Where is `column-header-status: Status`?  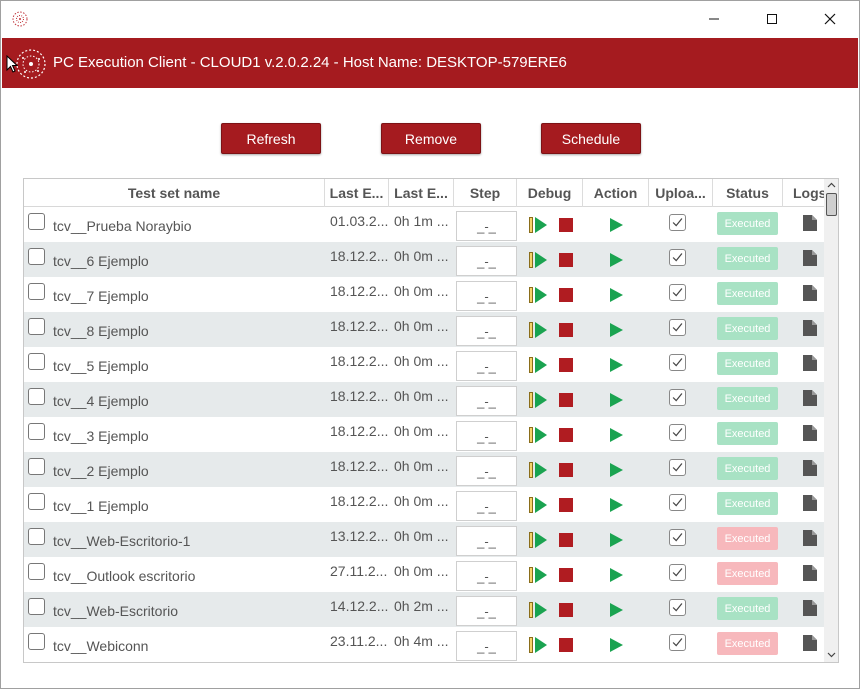 column-header-status: Status is located at coordinates (748, 193).